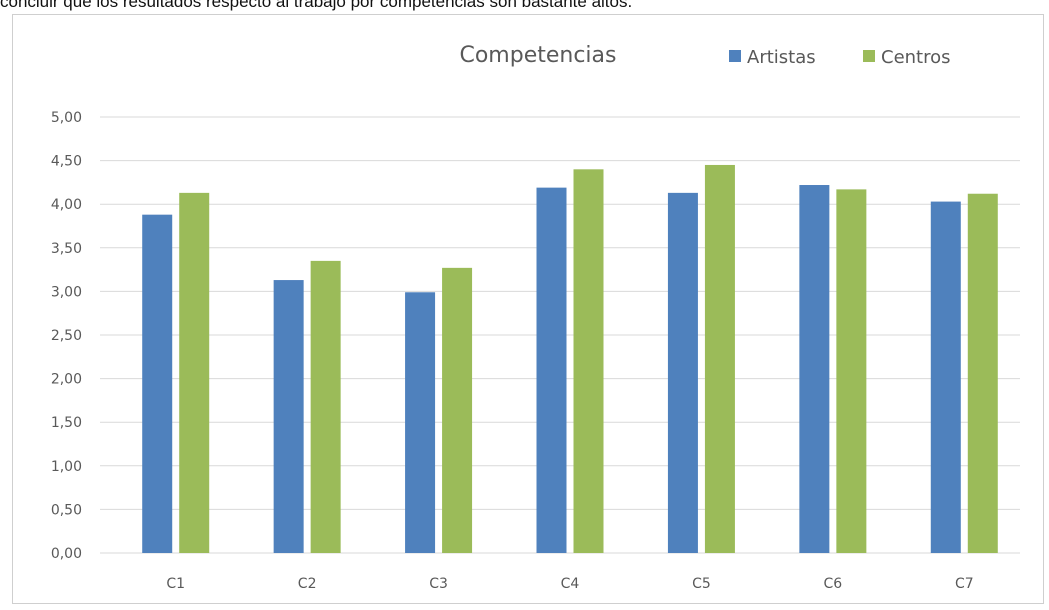 This screenshot has height=610, width=1049. I want to click on y-tick-label: 1,50, so click(66, 423).